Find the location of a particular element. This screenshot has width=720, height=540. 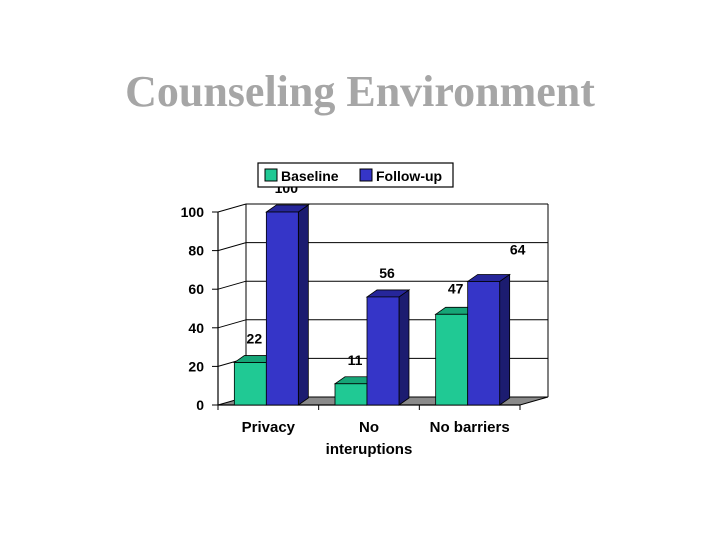

y-axis: 0 20 40 60 80 100 is located at coordinates (200, 308).